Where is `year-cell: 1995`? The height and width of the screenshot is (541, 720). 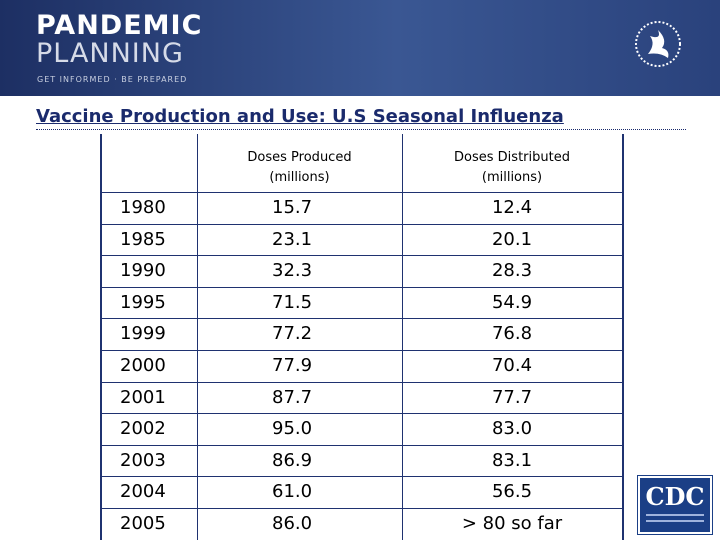 year-cell: 1995 is located at coordinates (143, 302).